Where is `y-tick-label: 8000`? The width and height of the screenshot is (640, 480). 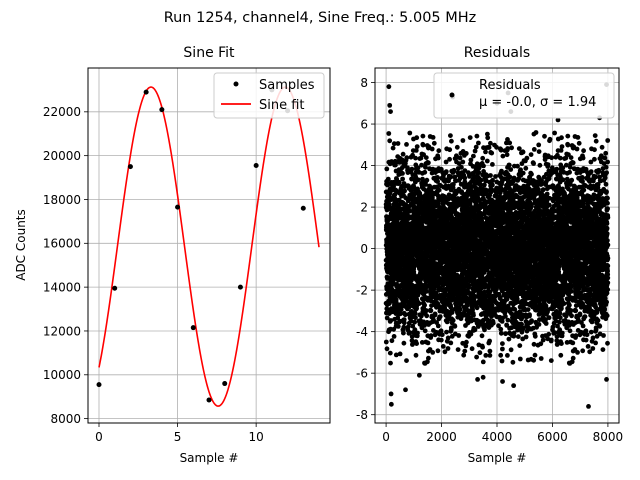 y-tick-label: 8000 is located at coordinates (65, 419).